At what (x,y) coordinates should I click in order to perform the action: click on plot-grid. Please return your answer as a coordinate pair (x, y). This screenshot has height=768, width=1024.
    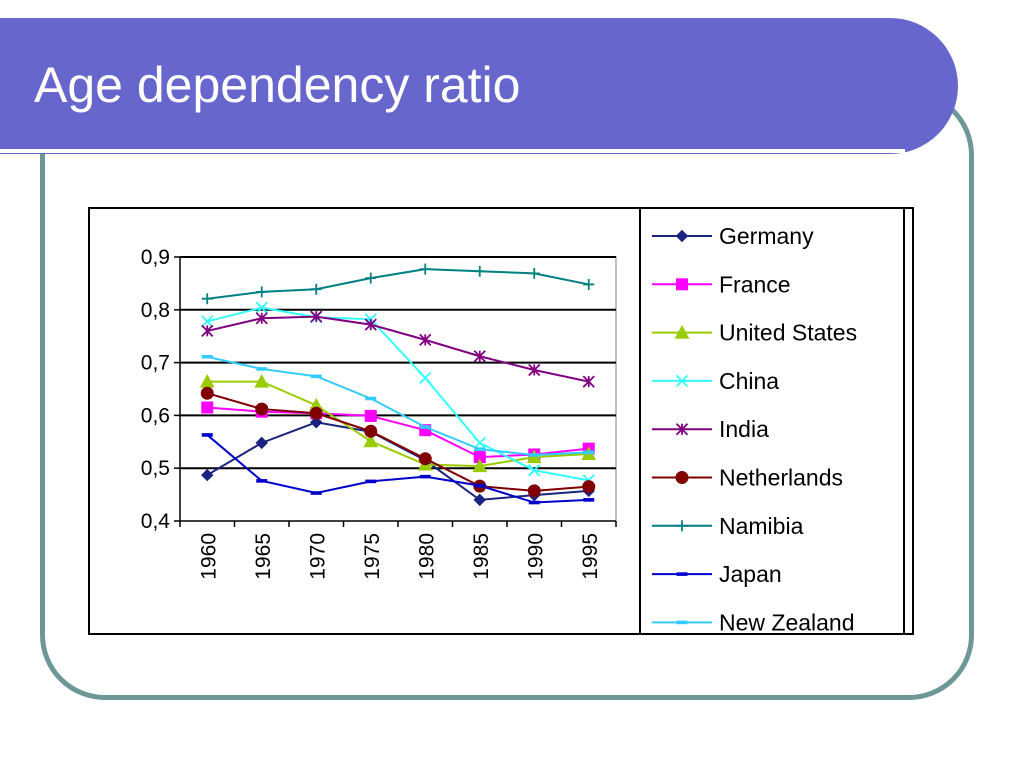
    Looking at the image, I should click on (398, 389).